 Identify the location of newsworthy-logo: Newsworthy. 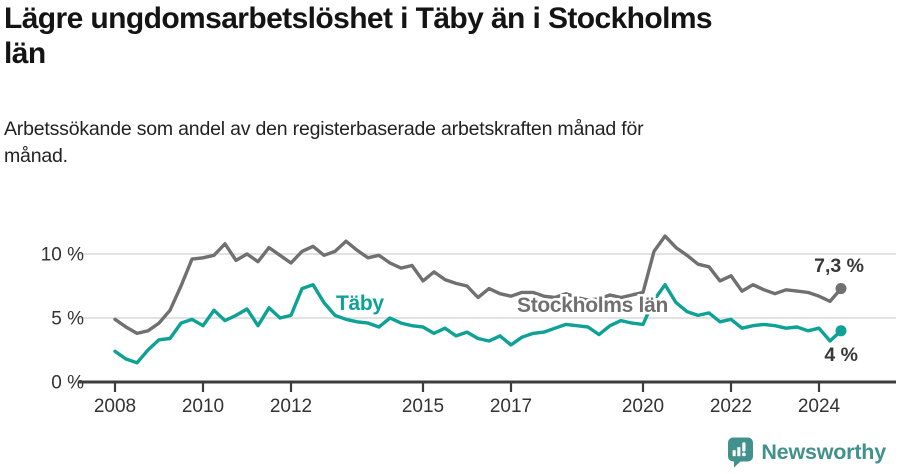
(806, 452).